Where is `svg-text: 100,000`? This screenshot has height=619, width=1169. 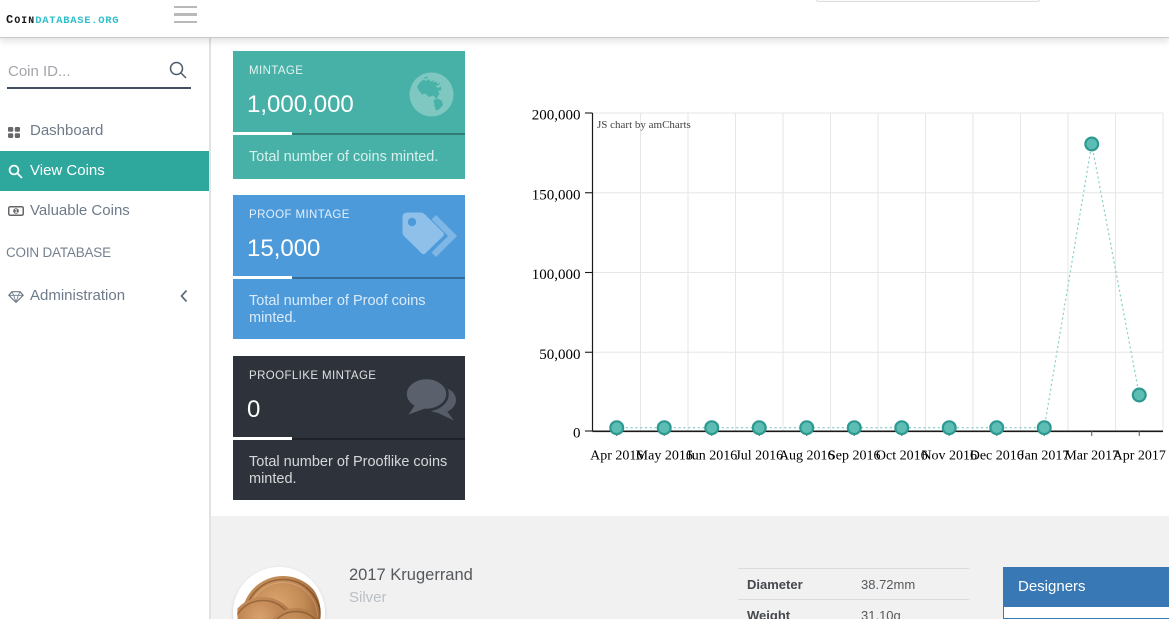
svg-text: 100,000 is located at coordinates (556, 275).